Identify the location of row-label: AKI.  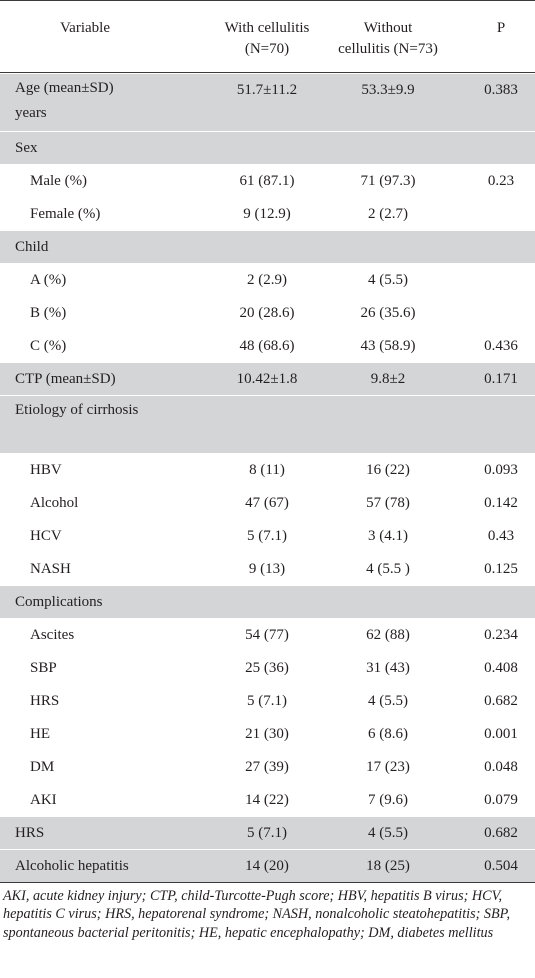
(43, 800).